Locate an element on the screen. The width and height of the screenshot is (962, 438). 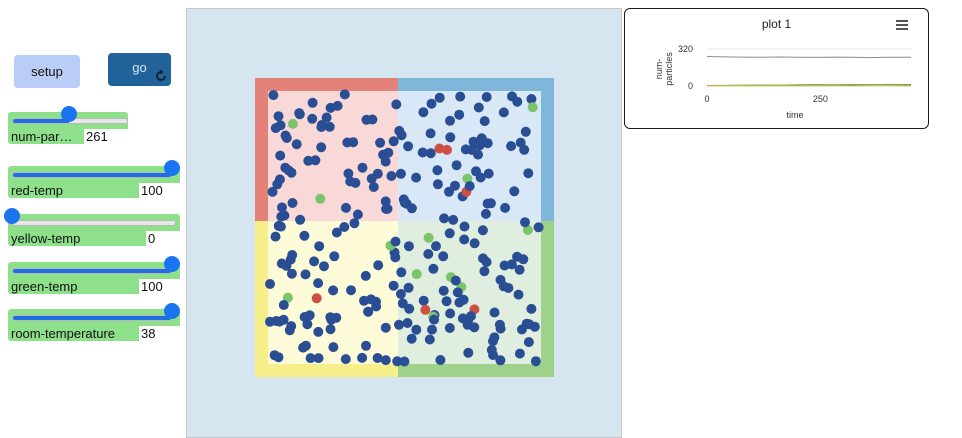
plot-title: plot 1 is located at coordinates (776, 24).